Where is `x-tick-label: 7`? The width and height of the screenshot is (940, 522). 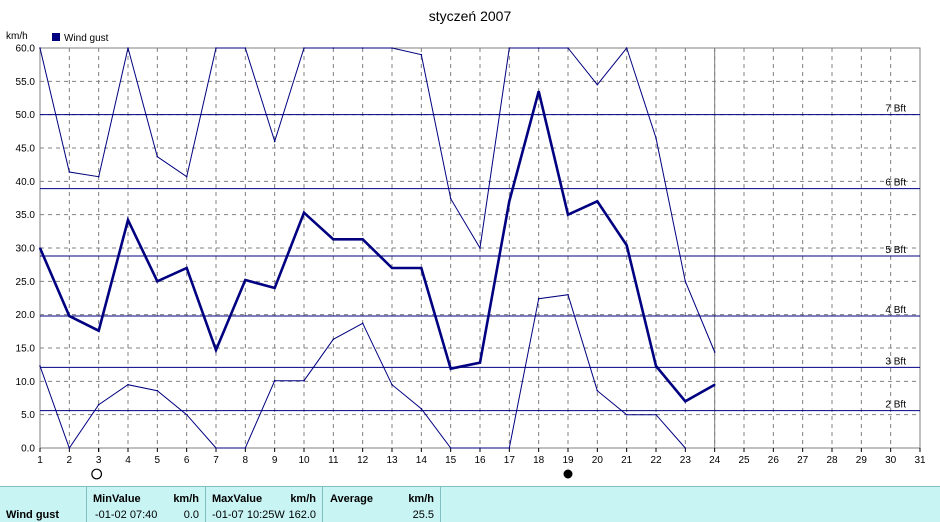
x-tick-label: 7 is located at coordinates (216, 460).